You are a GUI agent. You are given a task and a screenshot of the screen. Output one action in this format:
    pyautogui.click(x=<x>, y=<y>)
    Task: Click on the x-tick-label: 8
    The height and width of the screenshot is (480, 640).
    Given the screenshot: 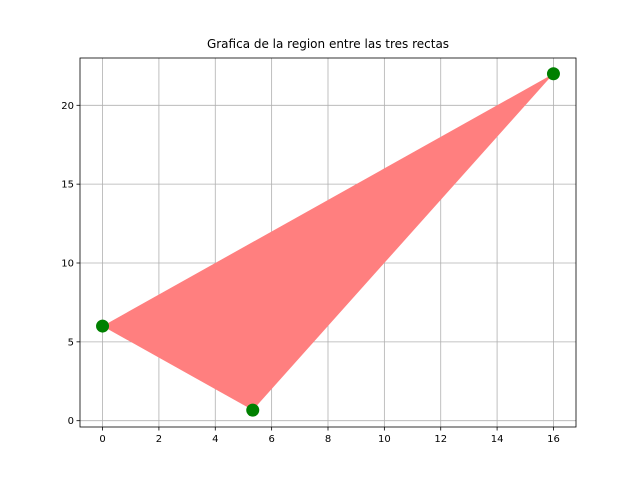 What is the action you would take?
    pyautogui.click(x=328, y=439)
    